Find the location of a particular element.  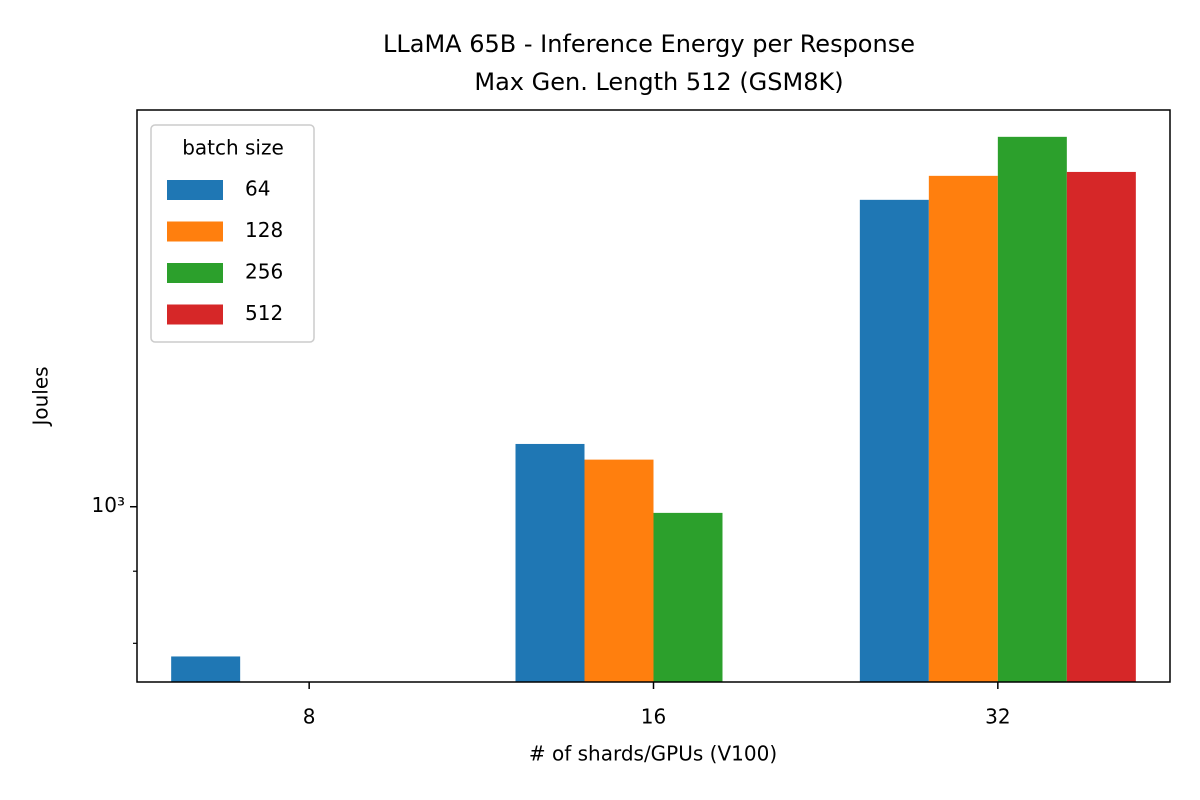

legend-box is located at coordinates (232, 233).